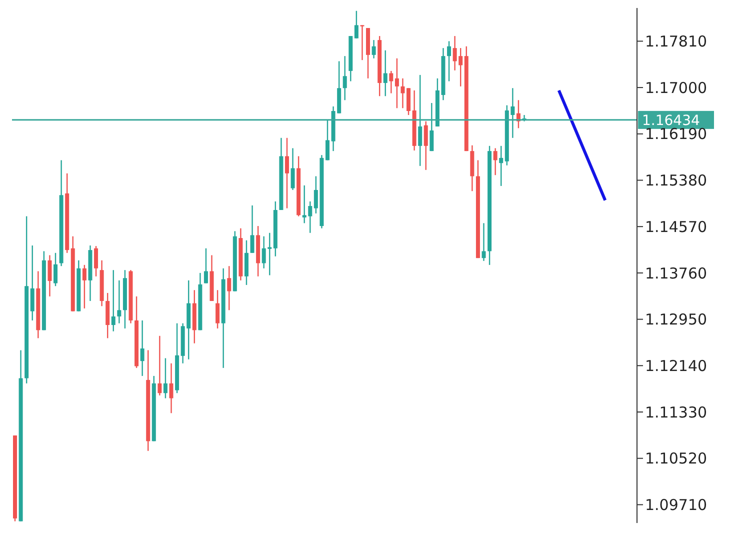 The image size is (755, 545). Describe the element at coordinates (676, 227) in the screenshot. I see `y-tick-label: 1.14570` at that location.